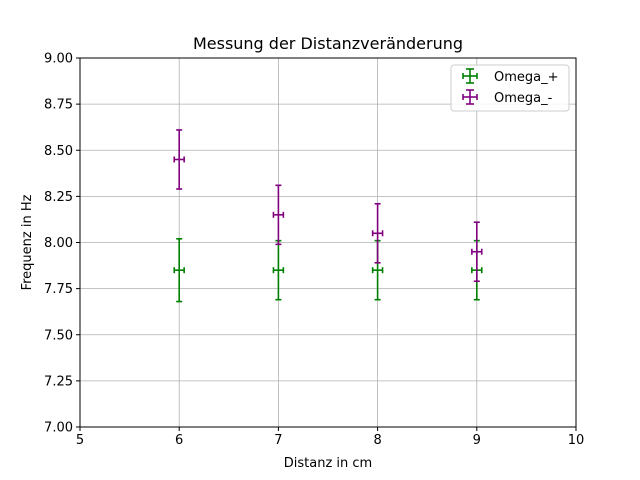  Describe the element at coordinates (328, 43) in the screenshot. I see `chart-title: Messung der Distanzveränderung` at that location.